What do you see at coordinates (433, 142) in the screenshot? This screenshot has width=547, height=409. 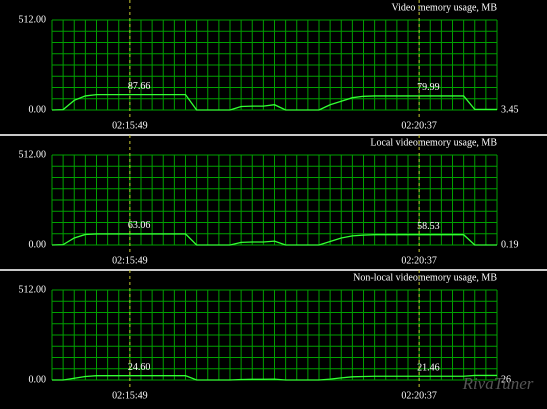 I see `chart-title: Local videomemory usage, MB` at bounding box center [433, 142].